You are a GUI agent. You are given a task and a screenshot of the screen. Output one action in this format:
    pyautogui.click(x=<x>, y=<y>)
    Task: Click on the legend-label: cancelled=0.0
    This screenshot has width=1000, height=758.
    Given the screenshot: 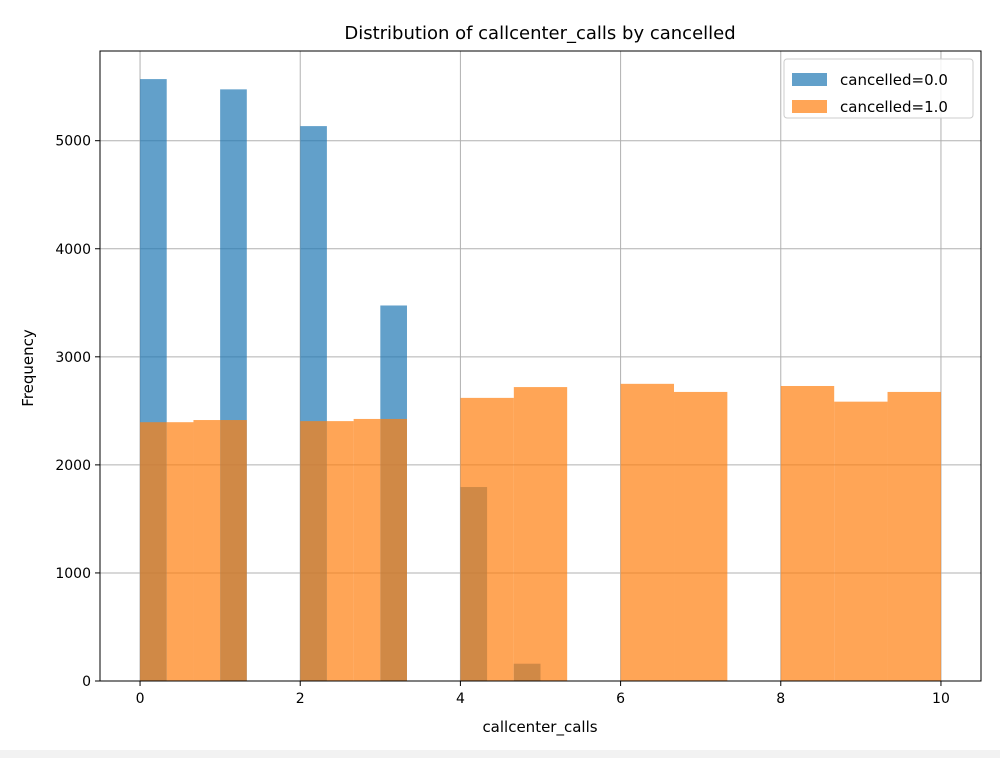 What is the action you would take?
    pyautogui.click(x=894, y=80)
    